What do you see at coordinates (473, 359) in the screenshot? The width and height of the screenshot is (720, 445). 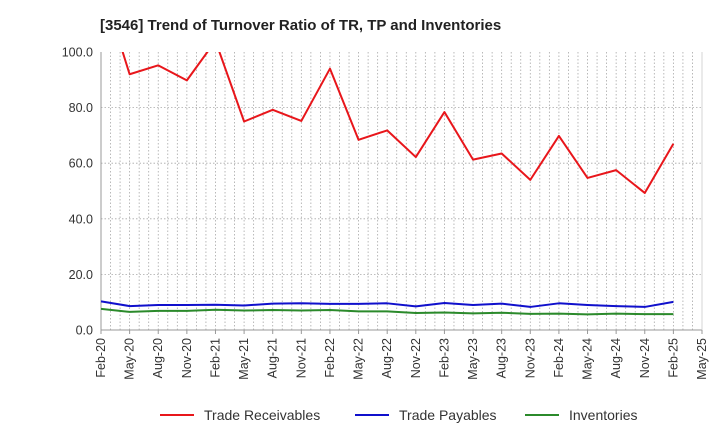 I see `x-tick-label: May-23` at bounding box center [473, 359].